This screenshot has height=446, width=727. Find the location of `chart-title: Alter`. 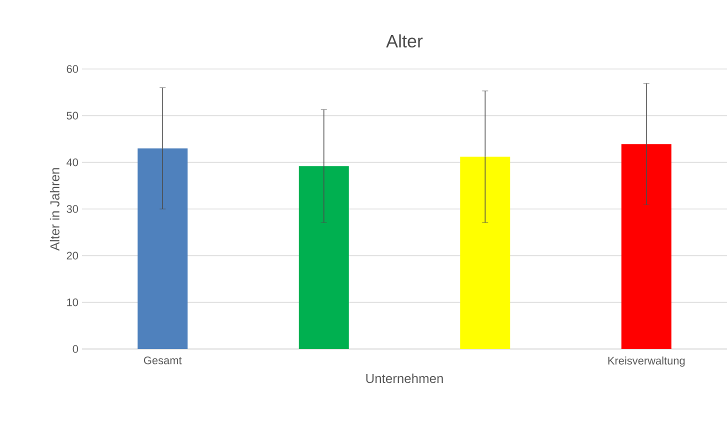

chart-title: Alter is located at coordinates (404, 41).